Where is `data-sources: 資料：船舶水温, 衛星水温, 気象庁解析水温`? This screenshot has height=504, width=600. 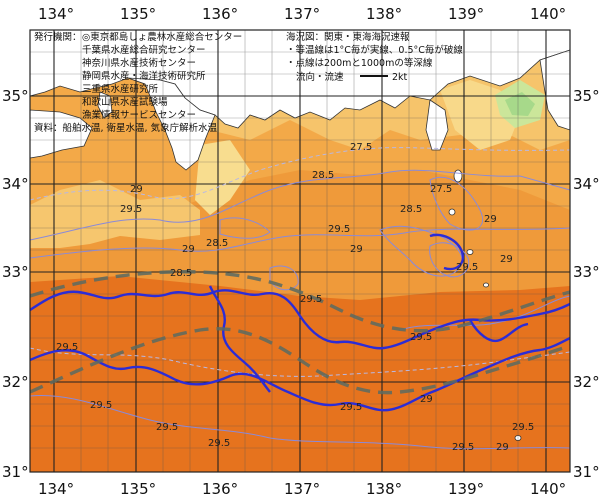 data-sources: 資料：船舶水温, 衛星水温, 気象庁解析水温 is located at coordinates (126, 128).